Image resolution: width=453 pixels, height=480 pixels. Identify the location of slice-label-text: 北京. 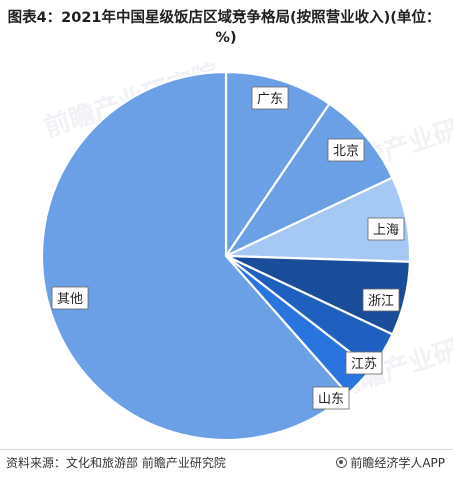
(346, 151).